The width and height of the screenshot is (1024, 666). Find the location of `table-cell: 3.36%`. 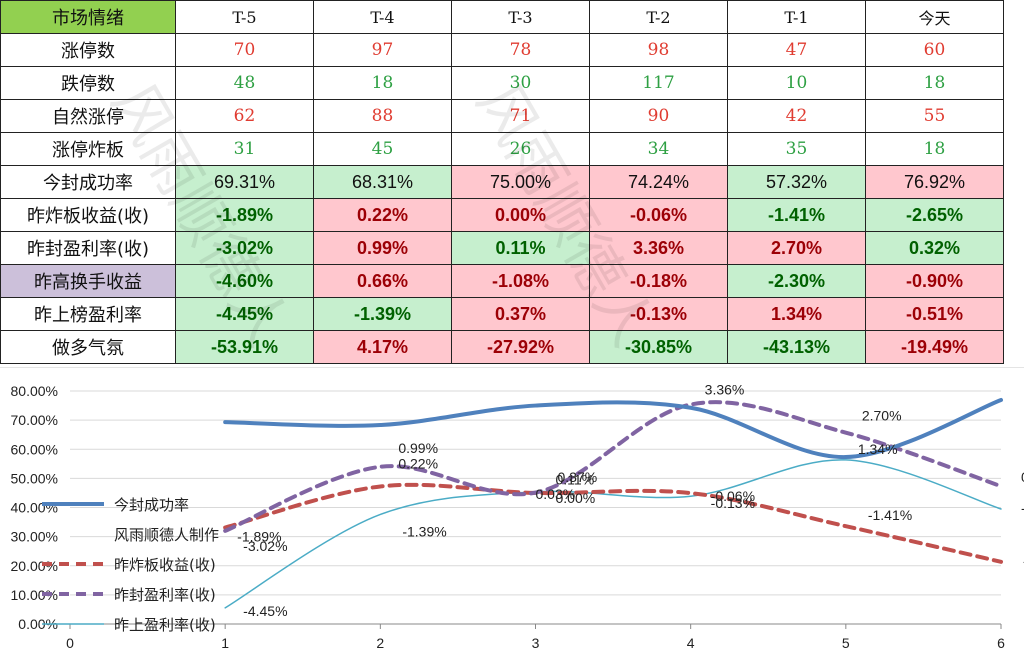

table-cell: 3.36% is located at coordinates (658, 248).